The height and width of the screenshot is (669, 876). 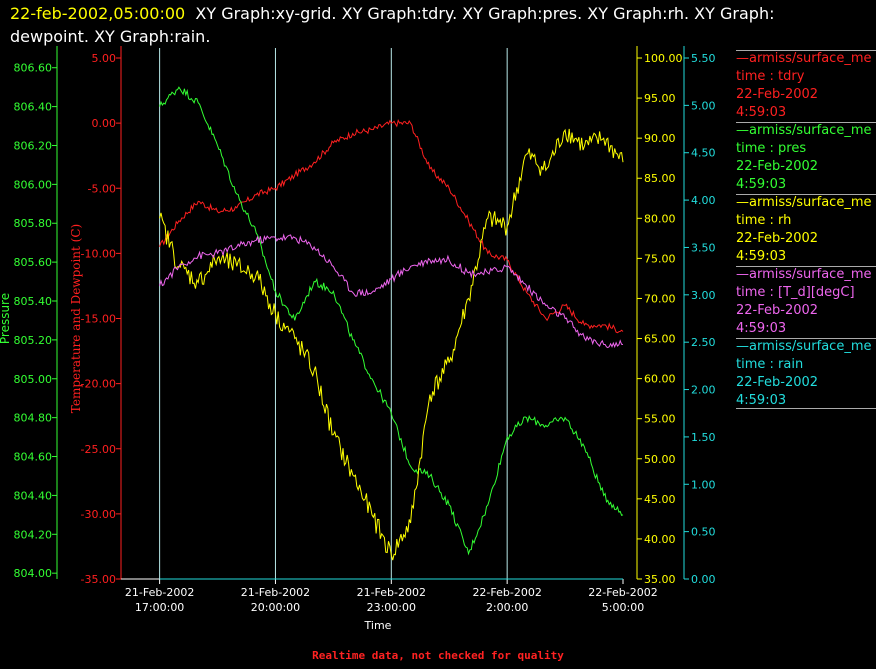 What do you see at coordinates (703, 200) in the screenshot?
I see `rain-tick-label: 4.00` at bounding box center [703, 200].